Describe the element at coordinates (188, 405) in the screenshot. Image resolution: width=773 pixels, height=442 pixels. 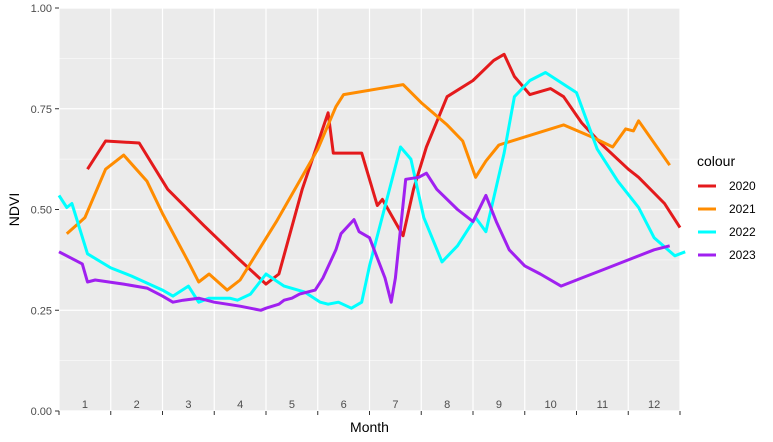
I see `x-category-label: 3` at that location.